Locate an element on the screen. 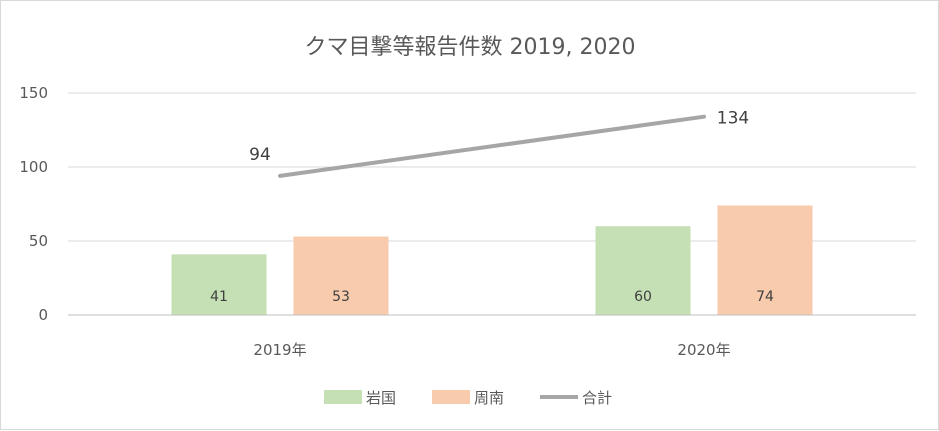  bar-data-label: 53 is located at coordinates (341, 297).